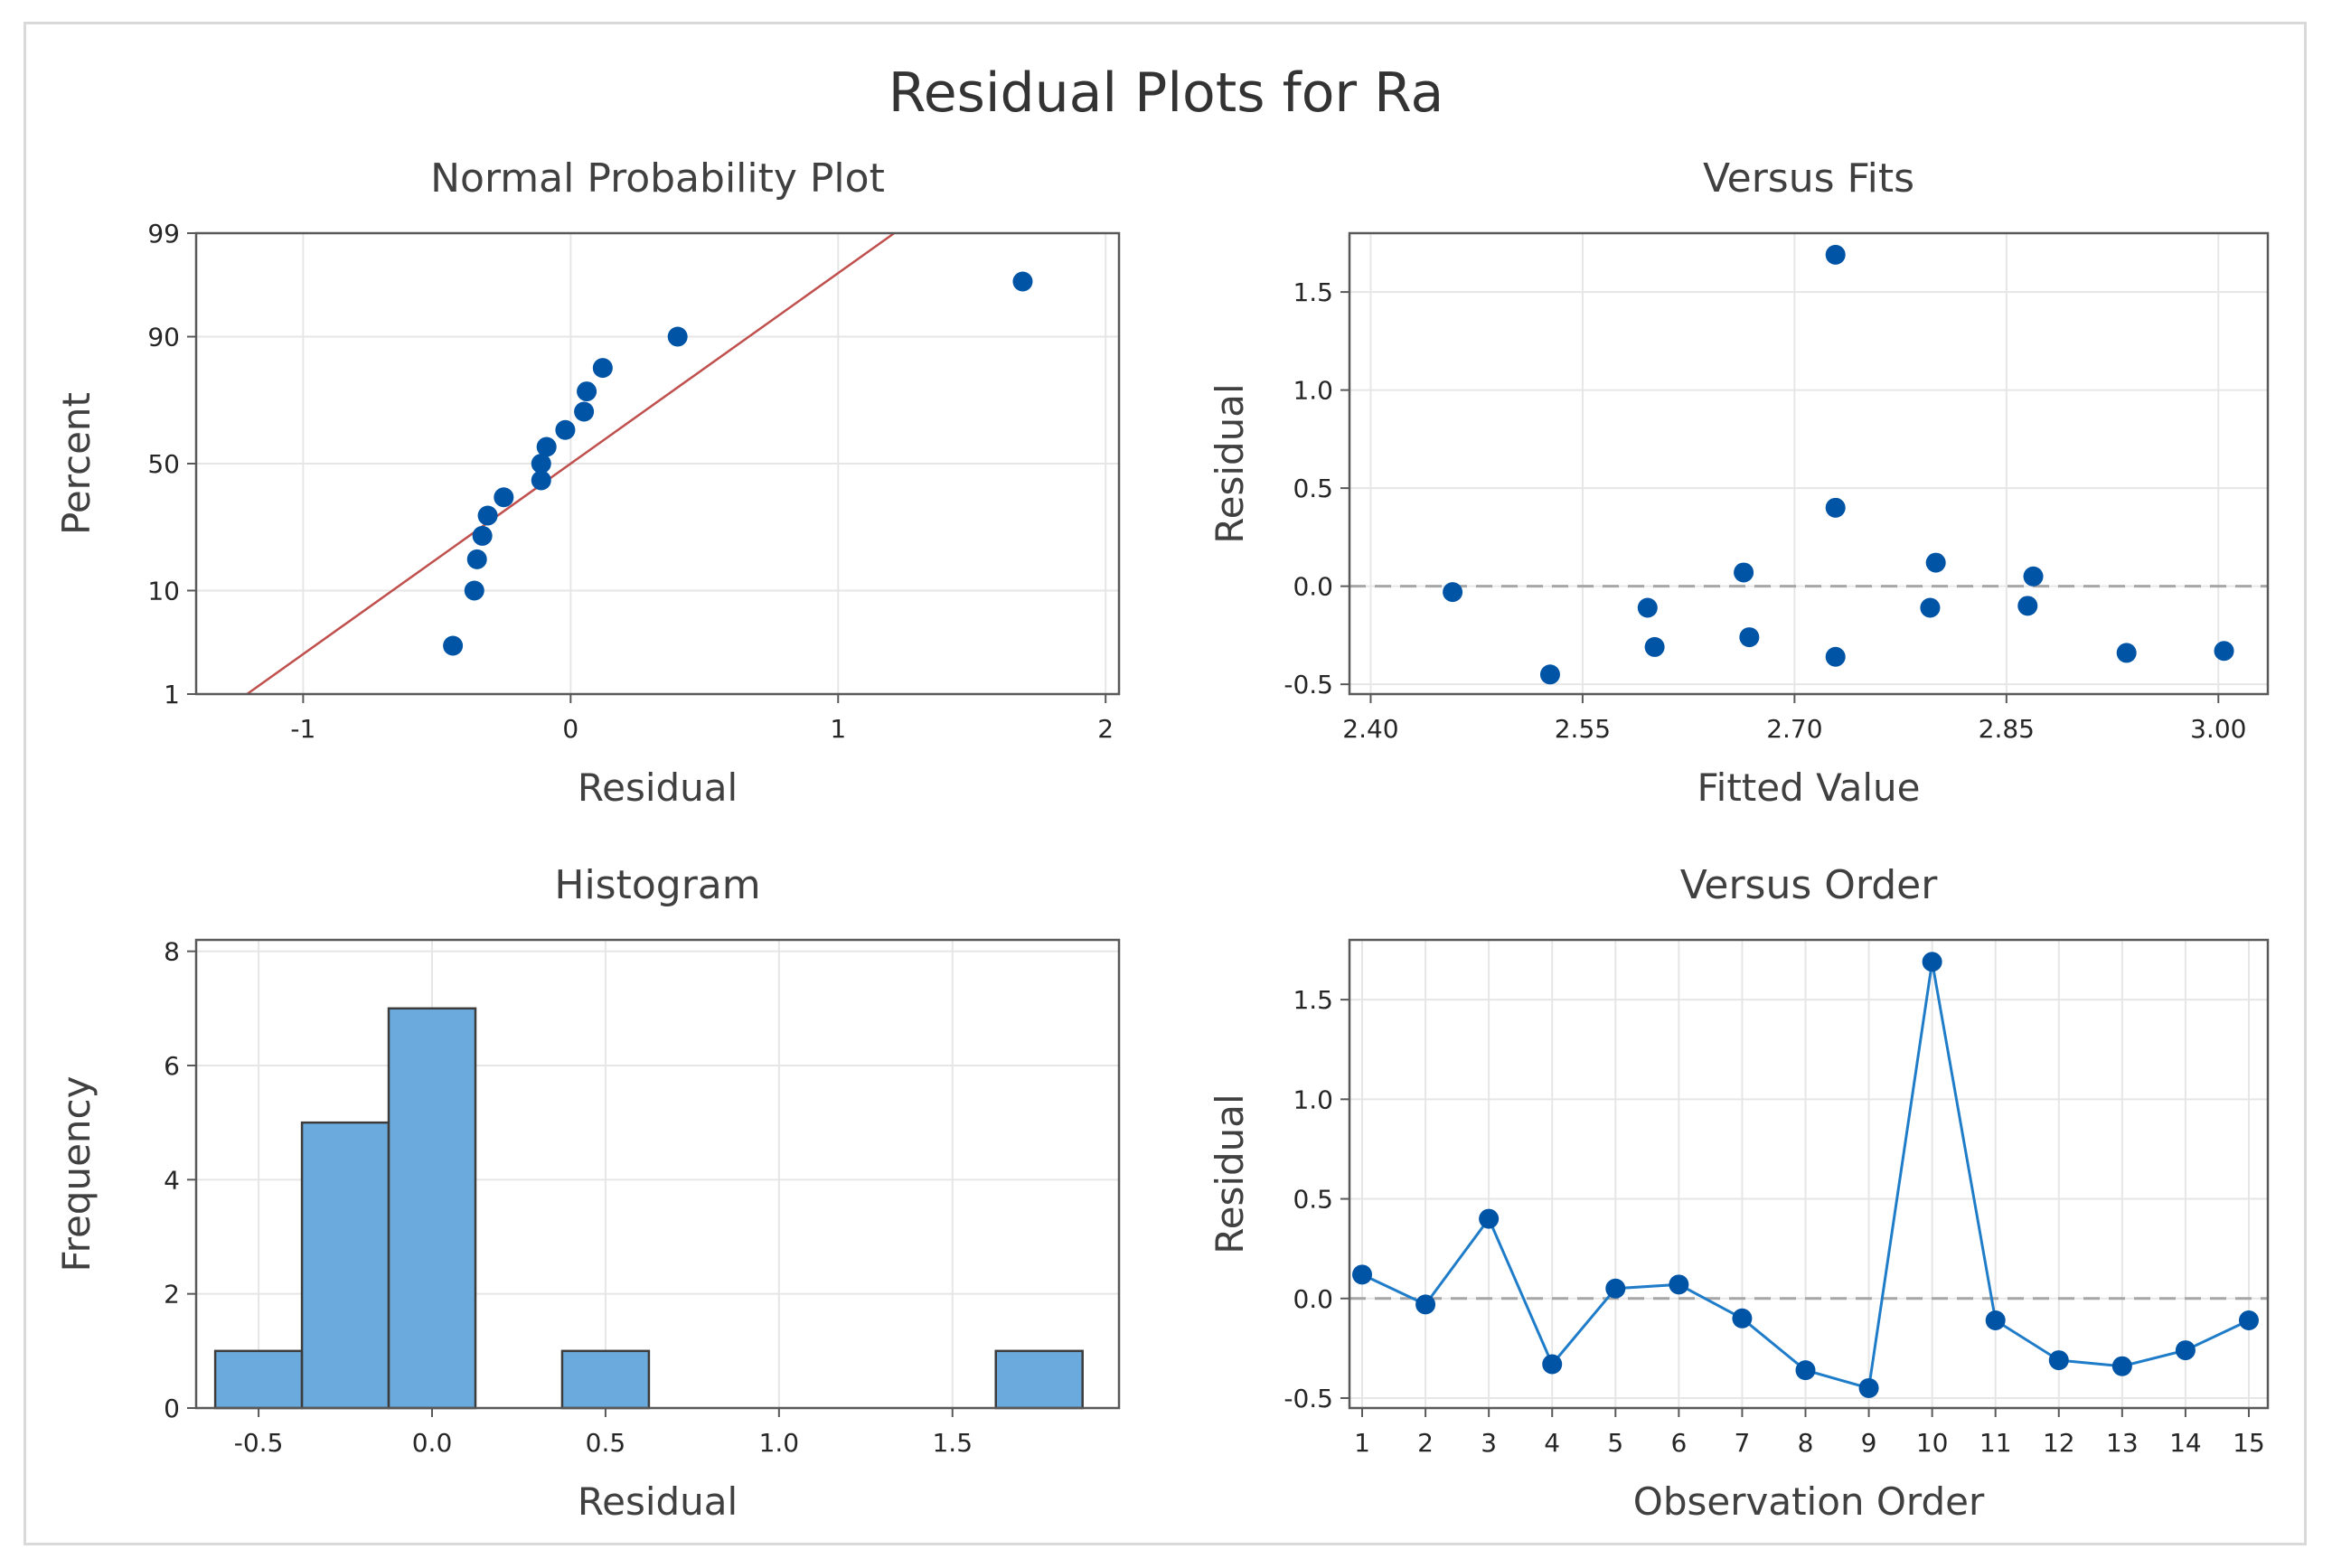 This screenshot has width=2332, height=1568. What do you see at coordinates (1809, 787) in the screenshot?
I see `x-axis-label: Fitted Value` at bounding box center [1809, 787].